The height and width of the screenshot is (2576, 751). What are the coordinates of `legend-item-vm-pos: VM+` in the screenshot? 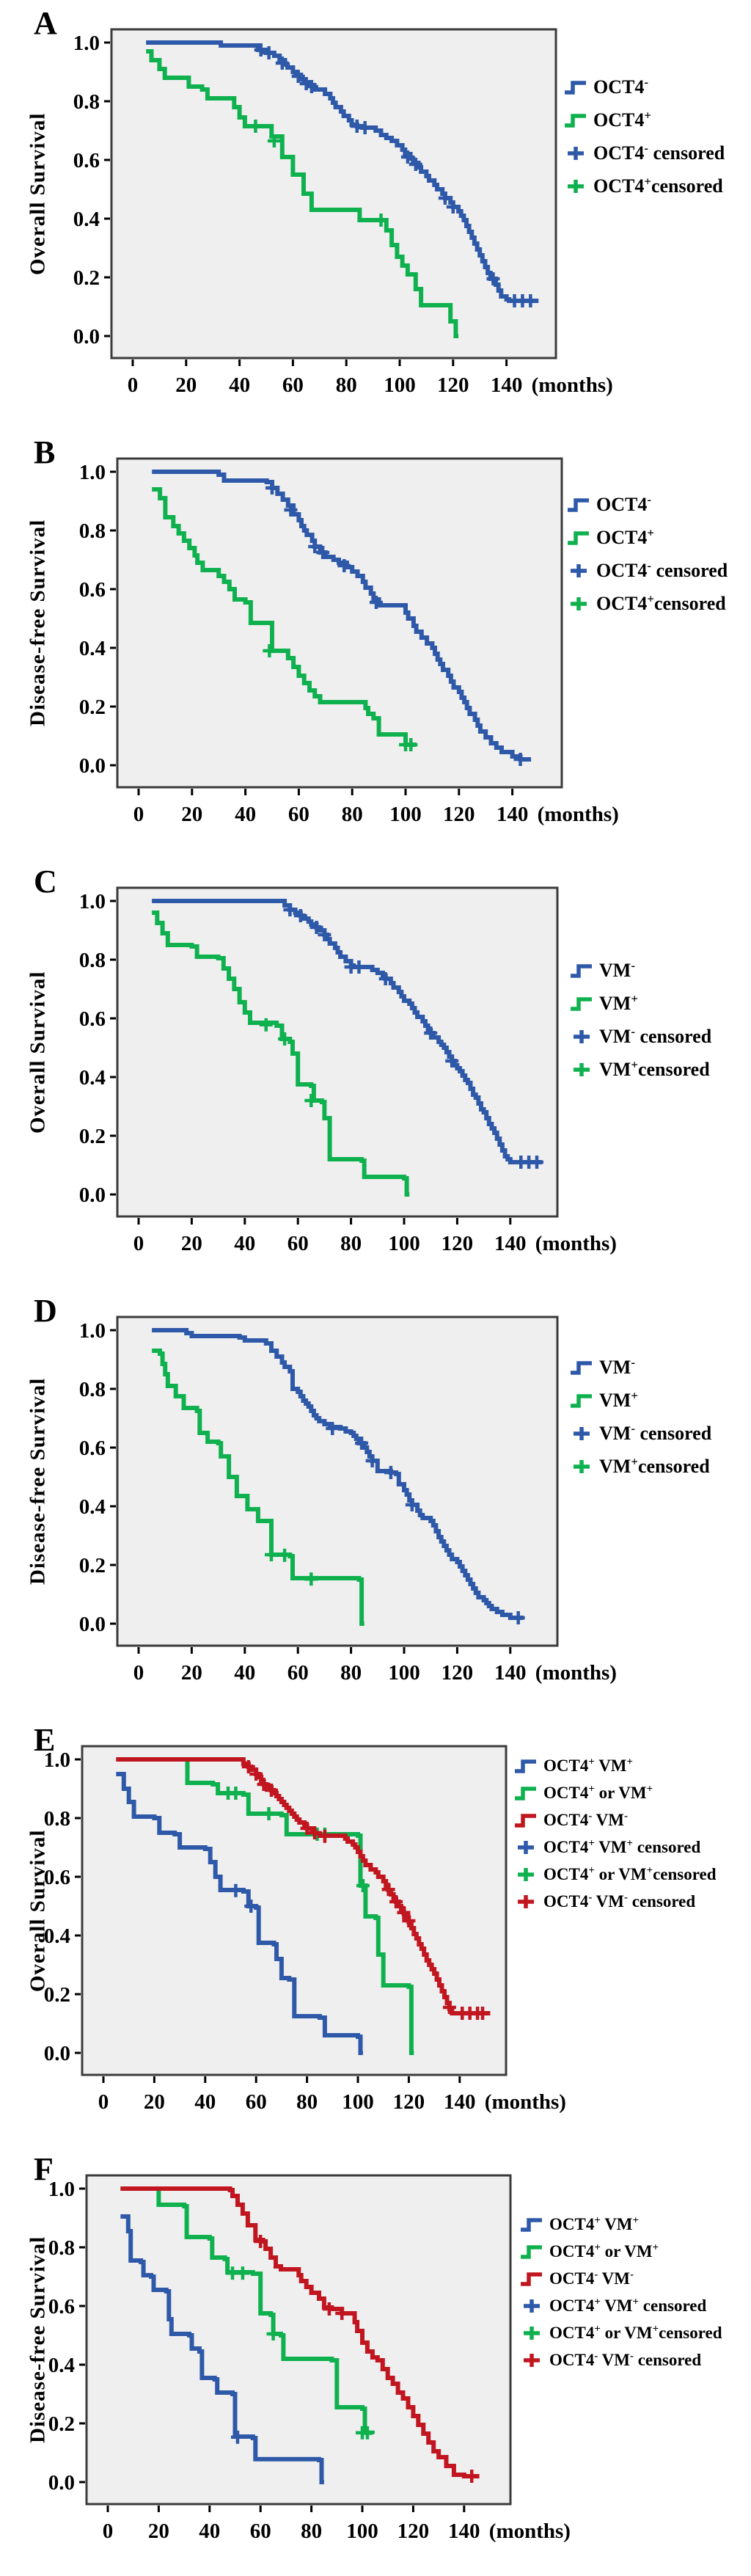 It's located at (640, 1400).